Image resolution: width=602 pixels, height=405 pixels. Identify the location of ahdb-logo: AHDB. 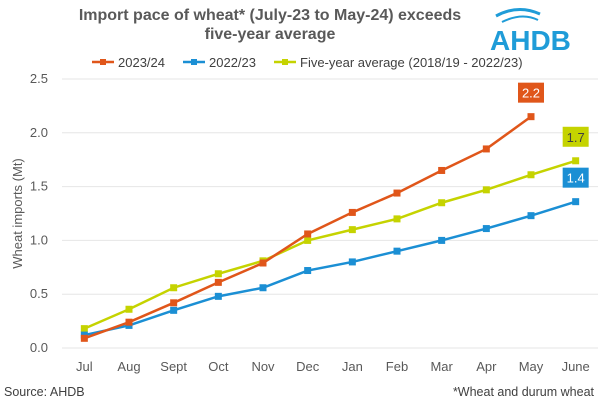
(530, 32).